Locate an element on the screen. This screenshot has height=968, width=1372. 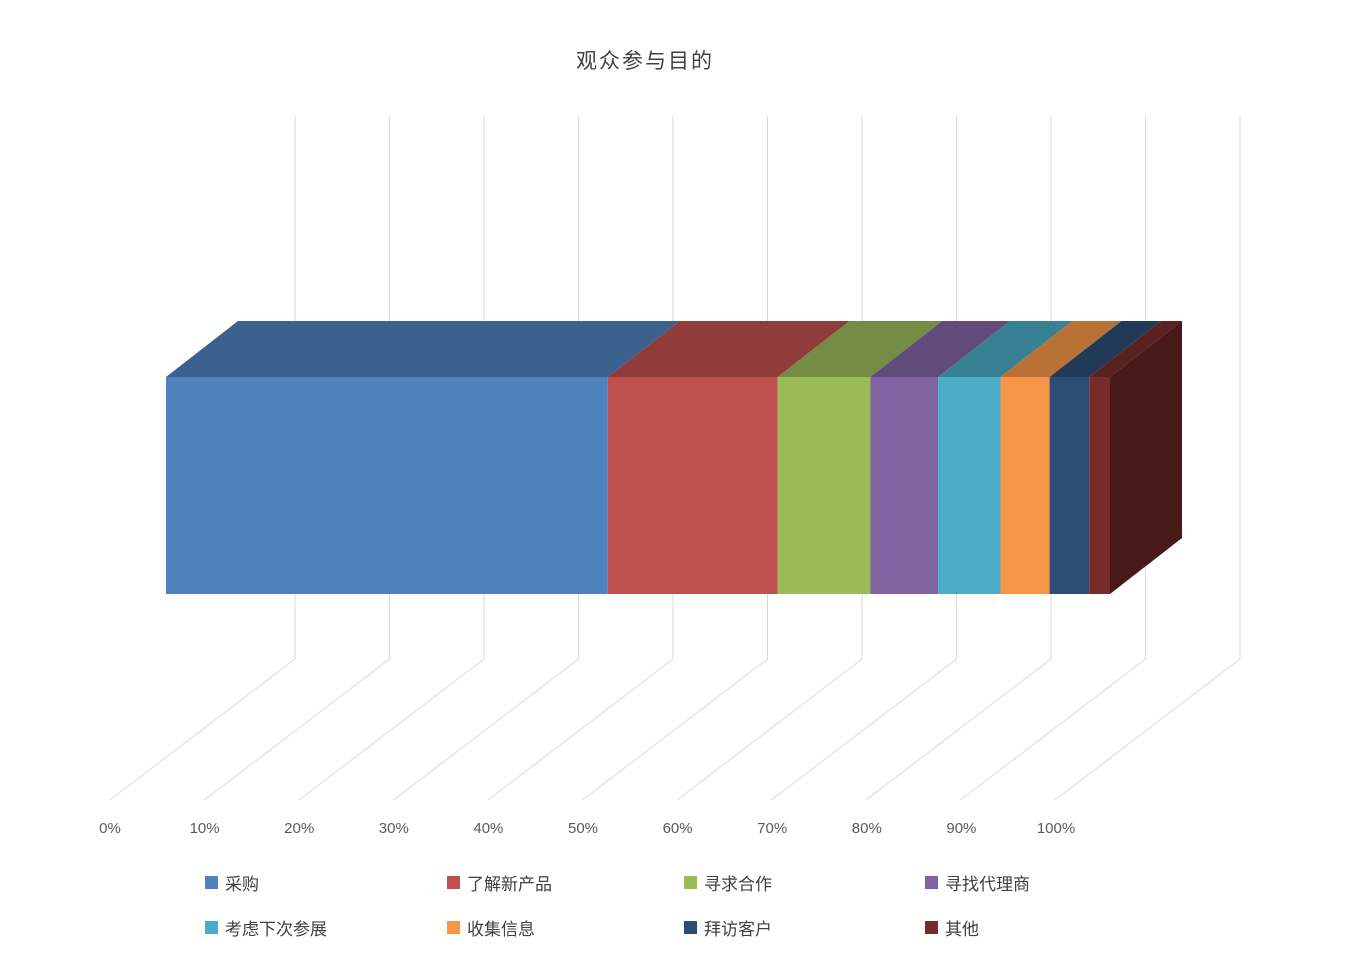
bar-segment-side-face is located at coordinates (1146, 457).